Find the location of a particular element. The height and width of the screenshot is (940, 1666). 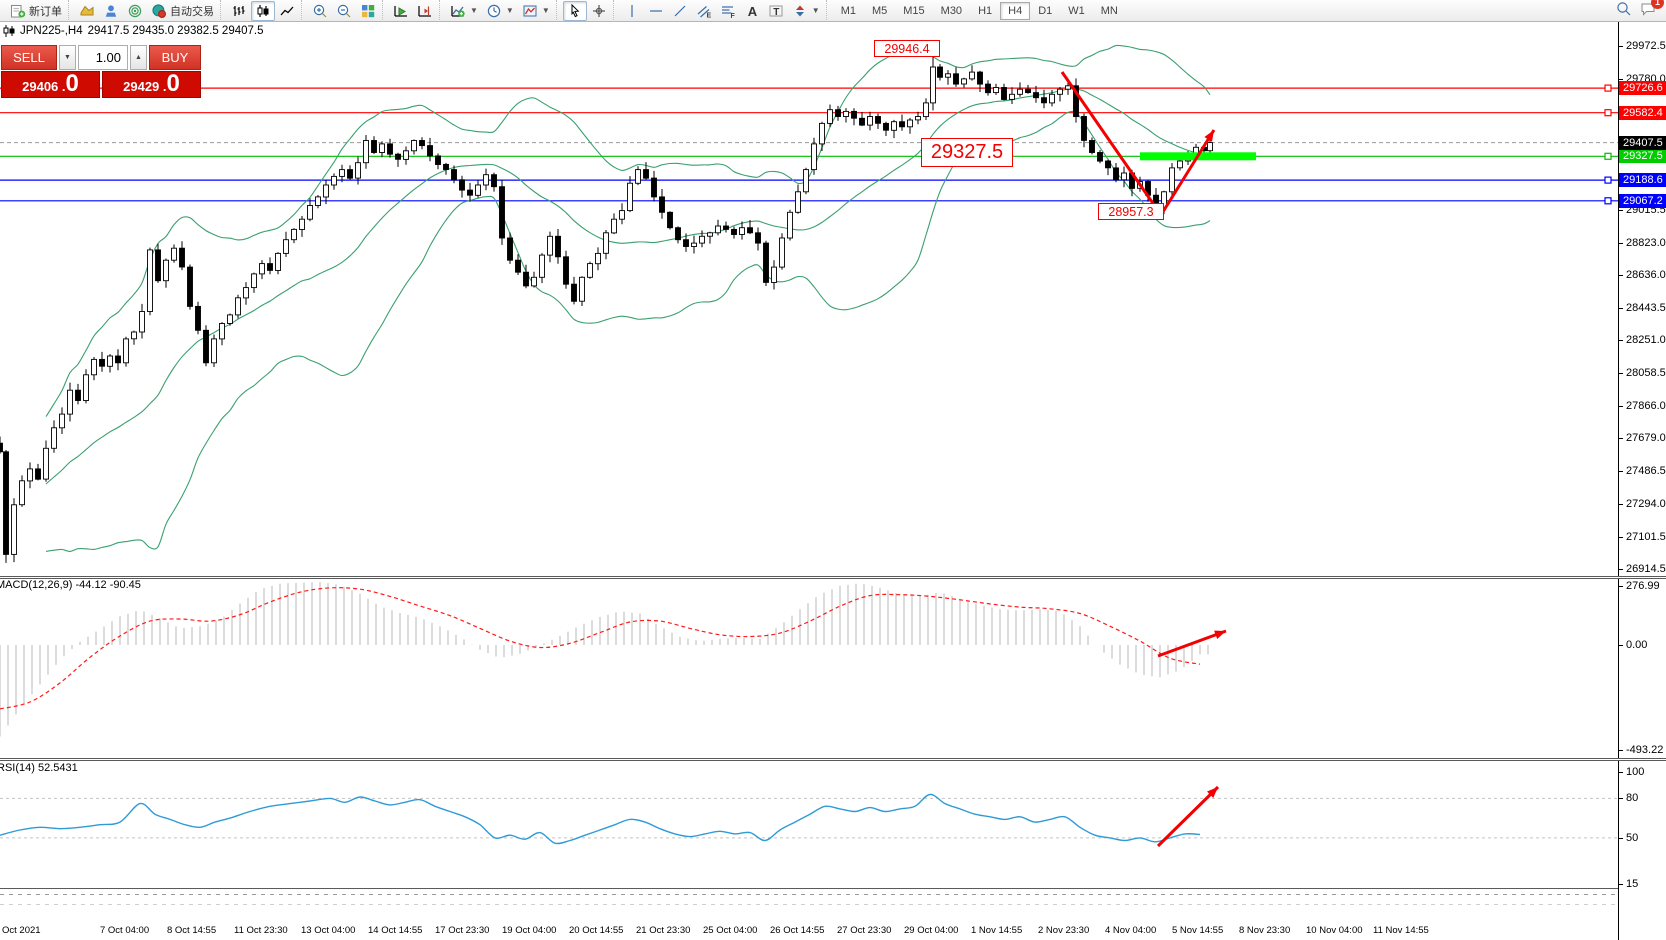

zoom-in-button is located at coordinates (320, 11).